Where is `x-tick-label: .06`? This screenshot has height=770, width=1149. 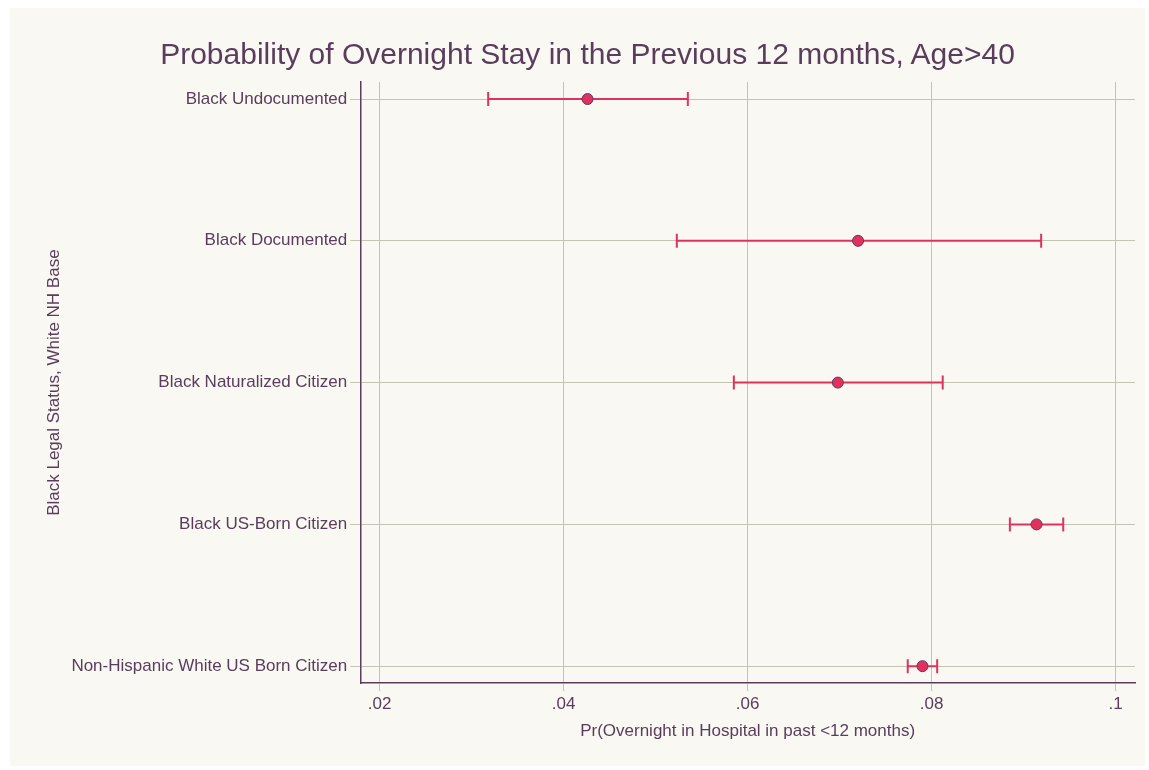
x-tick-label: .06 is located at coordinates (747, 704).